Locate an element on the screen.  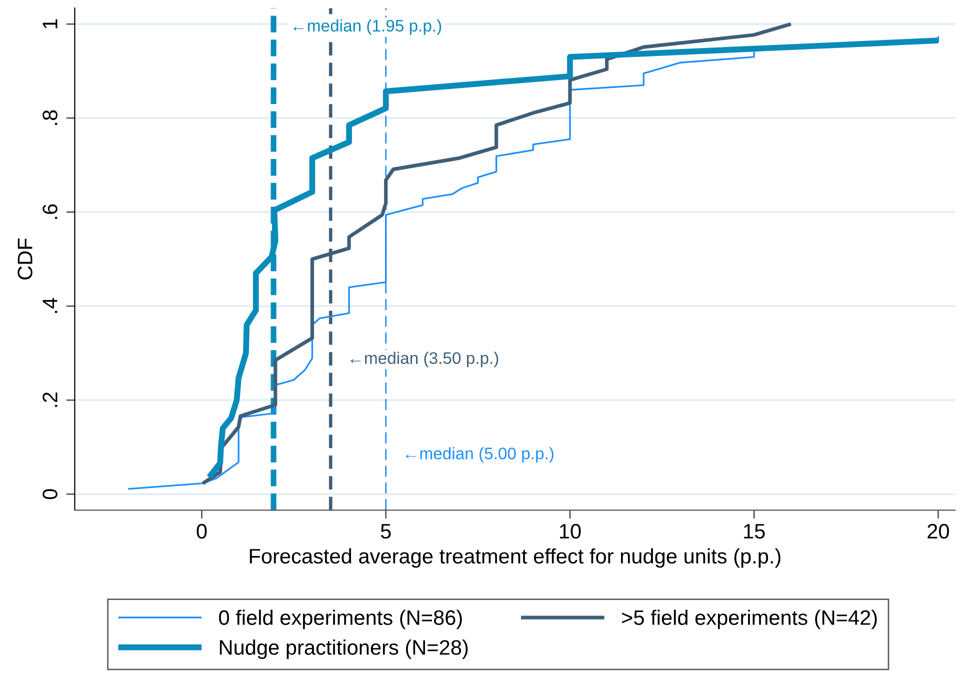
y-tick-label: .6 is located at coordinates (50, 211).